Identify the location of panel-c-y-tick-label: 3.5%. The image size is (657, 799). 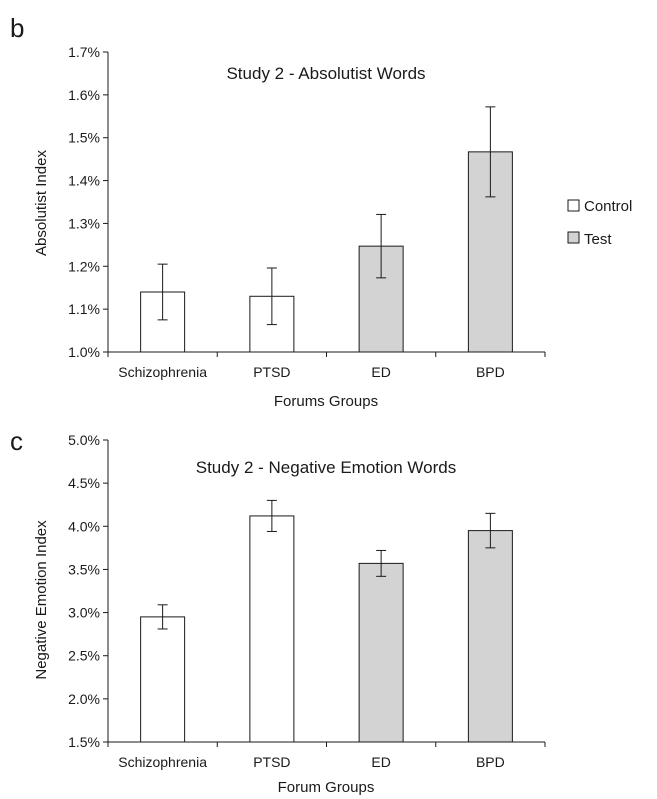
(84, 569).